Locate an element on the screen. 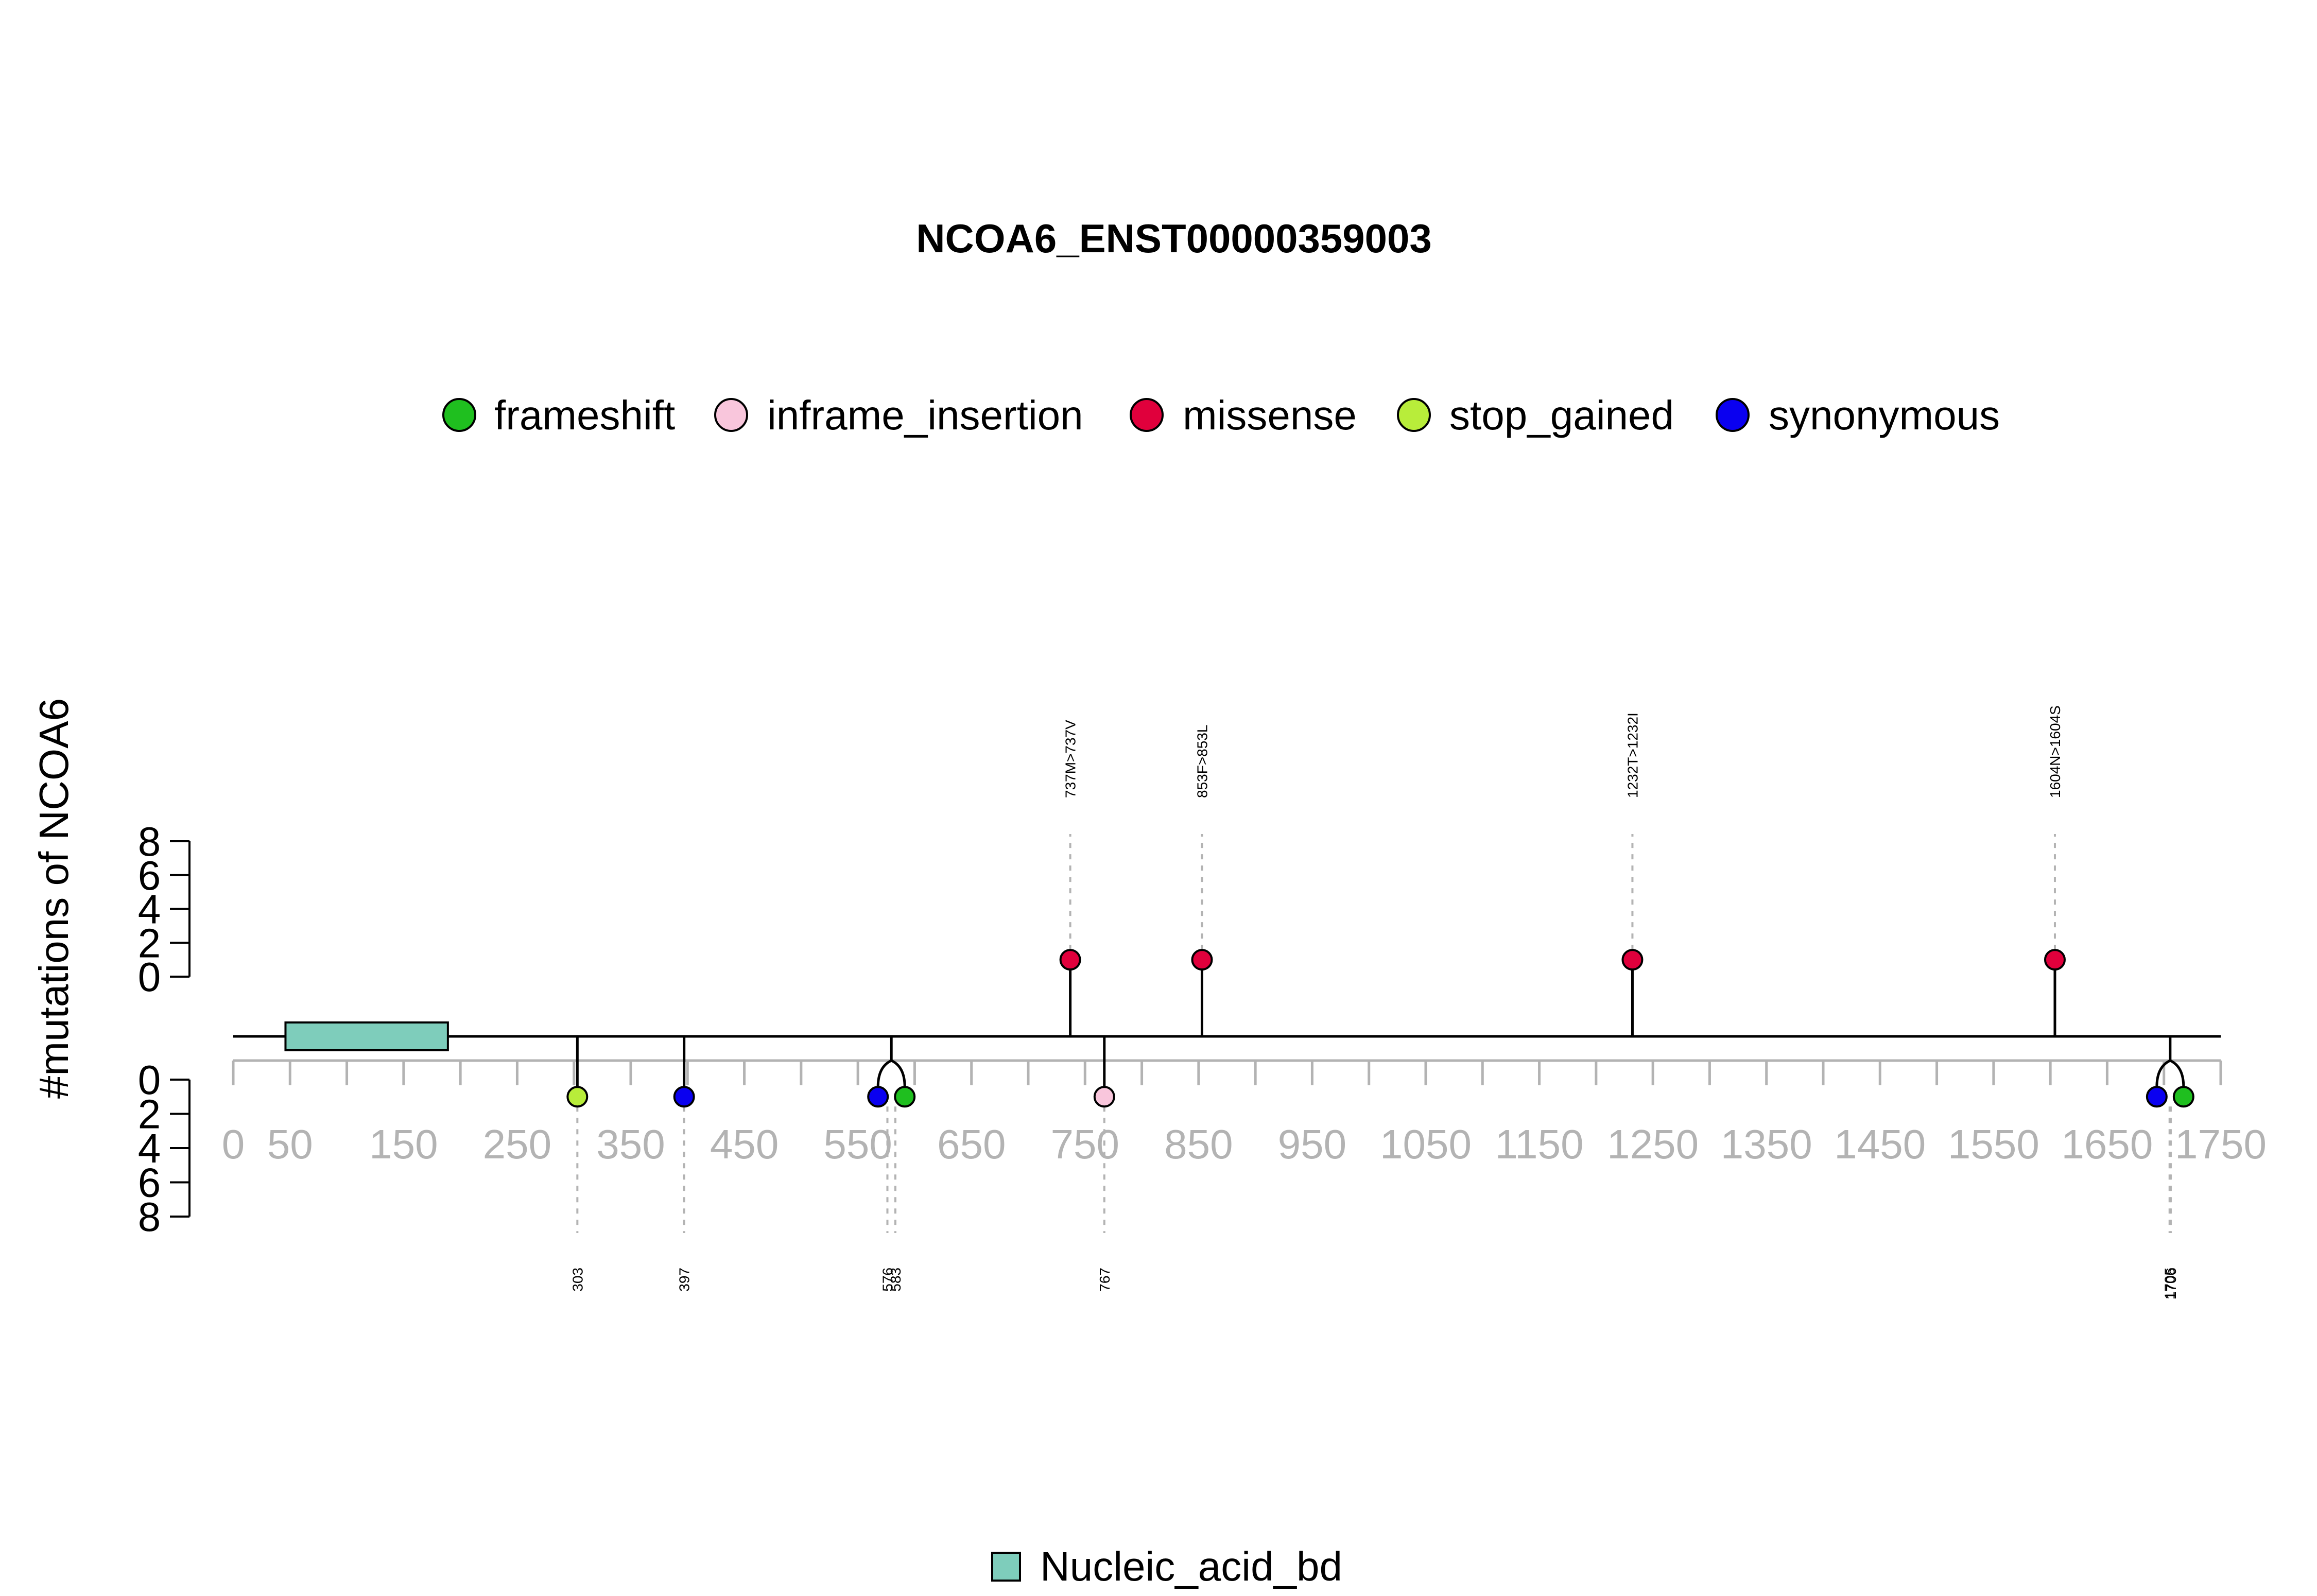  mutation-label-1232: 1232T>1232I is located at coordinates (1632, 756).